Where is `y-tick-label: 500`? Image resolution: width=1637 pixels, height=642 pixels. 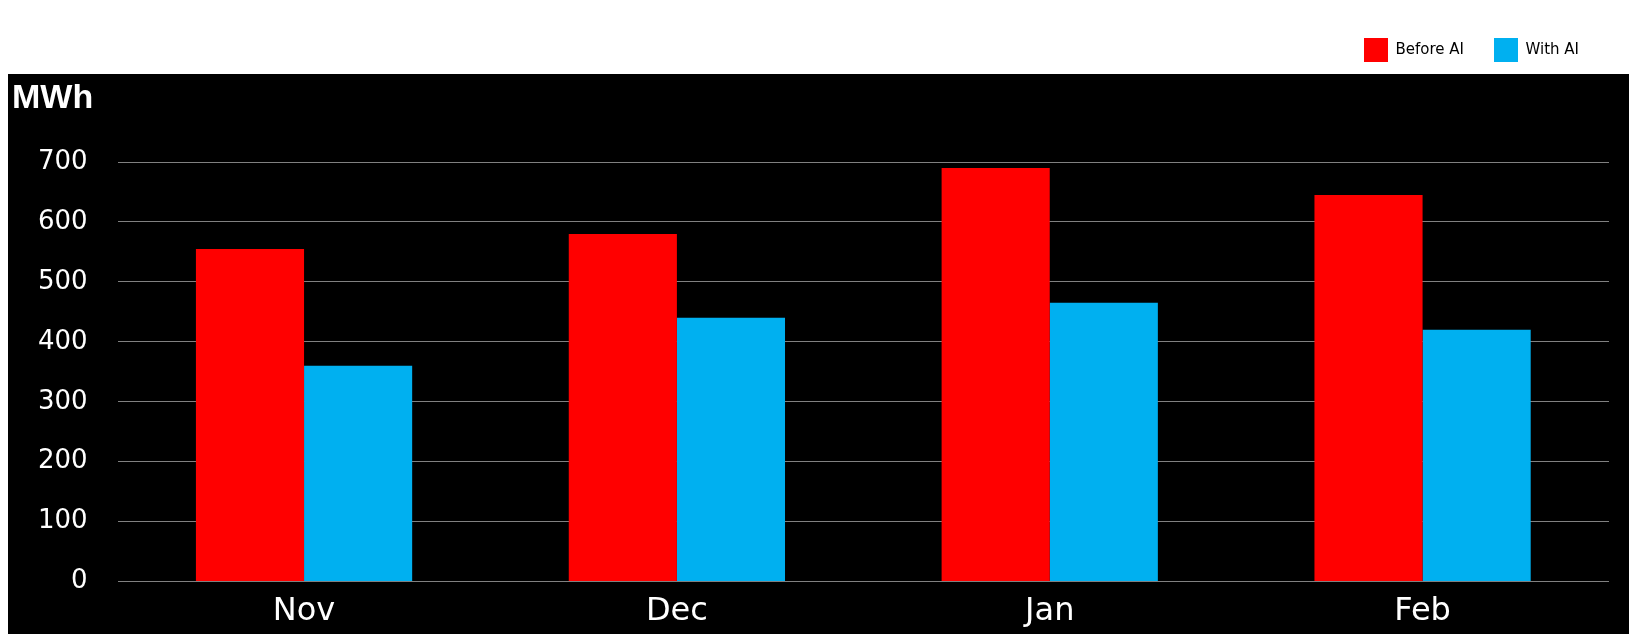
y-tick-label: 500 is located at coordinates (62, 279).